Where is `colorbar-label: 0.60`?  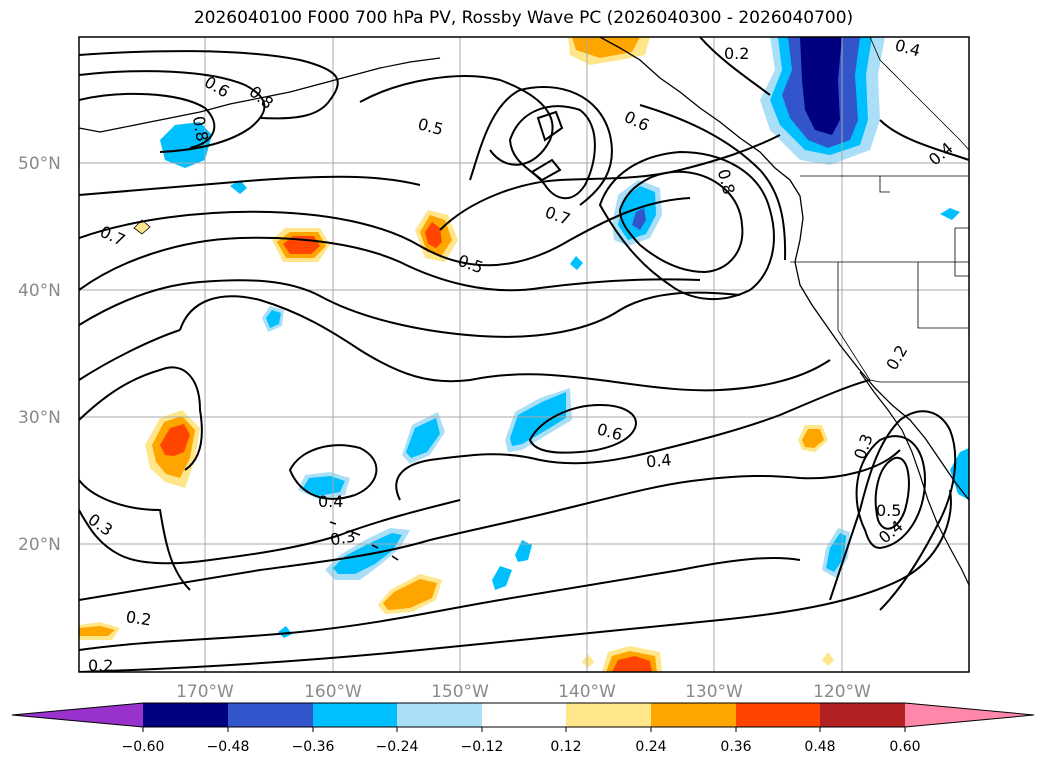 colorbar-label: 0.60 is located at coordinates (904, 747).